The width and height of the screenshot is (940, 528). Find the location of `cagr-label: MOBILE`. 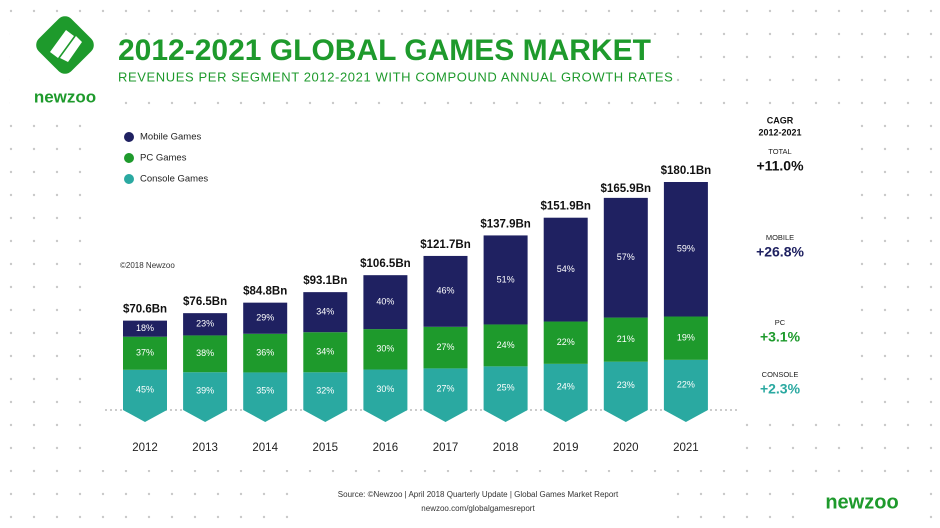

cagr-label: MOBILE is located at coordinates (780, 237).